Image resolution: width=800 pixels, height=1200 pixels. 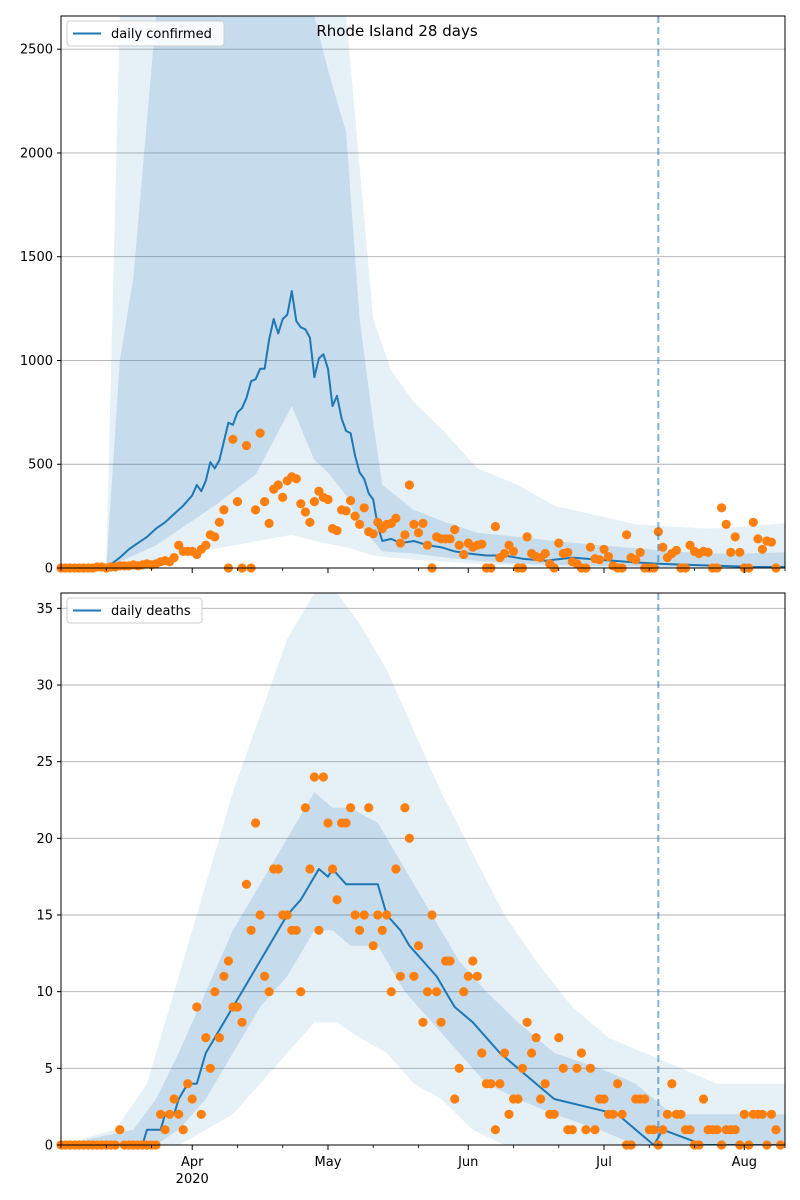 What do you see at coordinates (467, 1162) in the screenshot?
I see `x-tick-label: Jun` at bounding box center [467, 1162].